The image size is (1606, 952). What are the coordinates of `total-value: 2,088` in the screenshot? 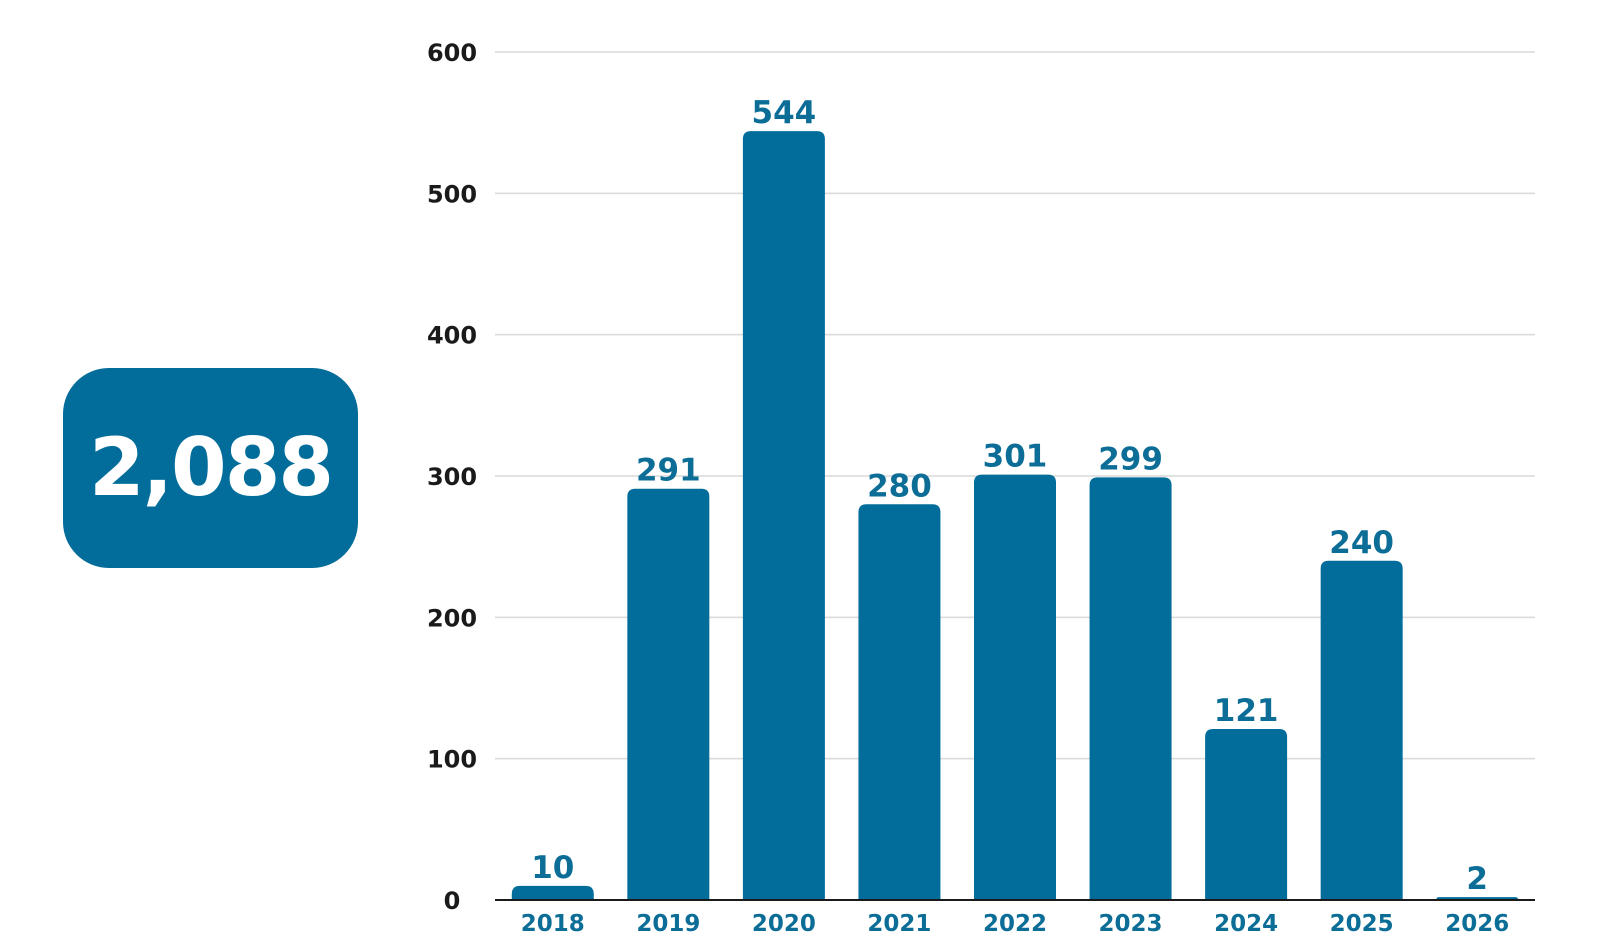 It's located at (211, 467).